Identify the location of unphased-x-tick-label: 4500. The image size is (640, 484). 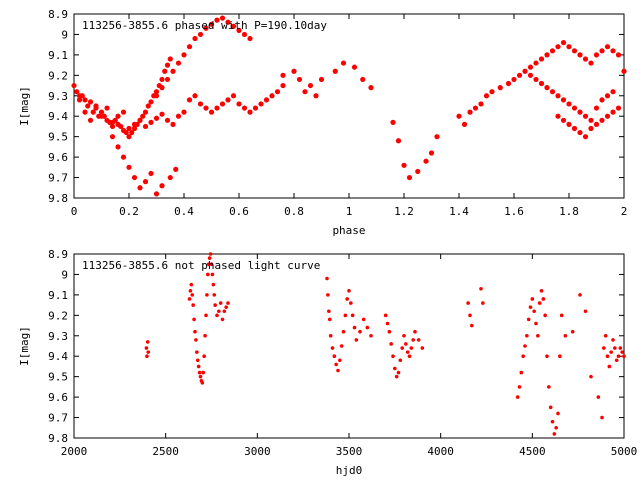
(532, 451).